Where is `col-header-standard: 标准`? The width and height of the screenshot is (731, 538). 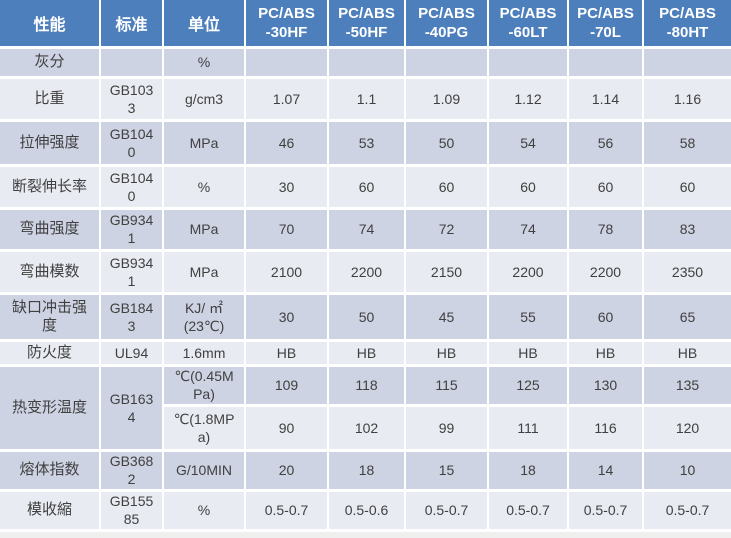
col-header-standard: 标准 is located at coordinates (131, 24).